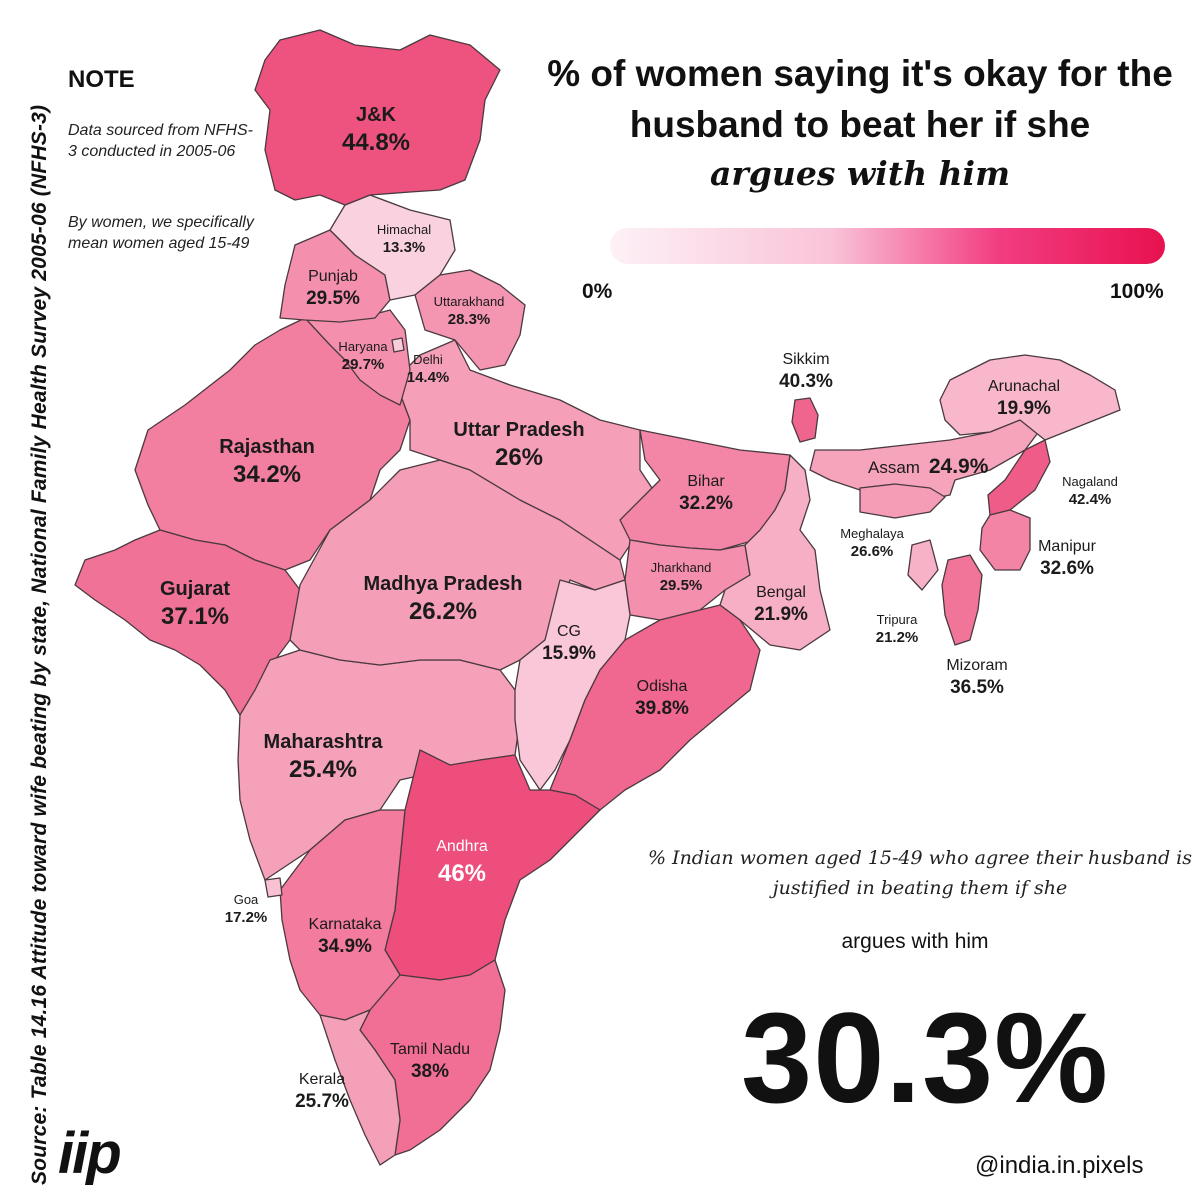  I want to click on label-mp: Madhya Pradesh 26.2%, so click(443, 599).